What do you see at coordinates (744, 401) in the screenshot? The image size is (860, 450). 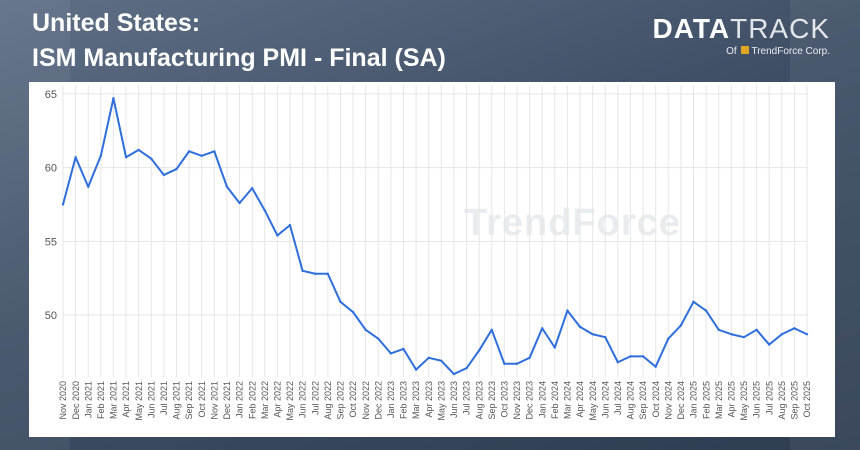 I see `x-tick-label: May 2025` at bounding box center [744, 401].